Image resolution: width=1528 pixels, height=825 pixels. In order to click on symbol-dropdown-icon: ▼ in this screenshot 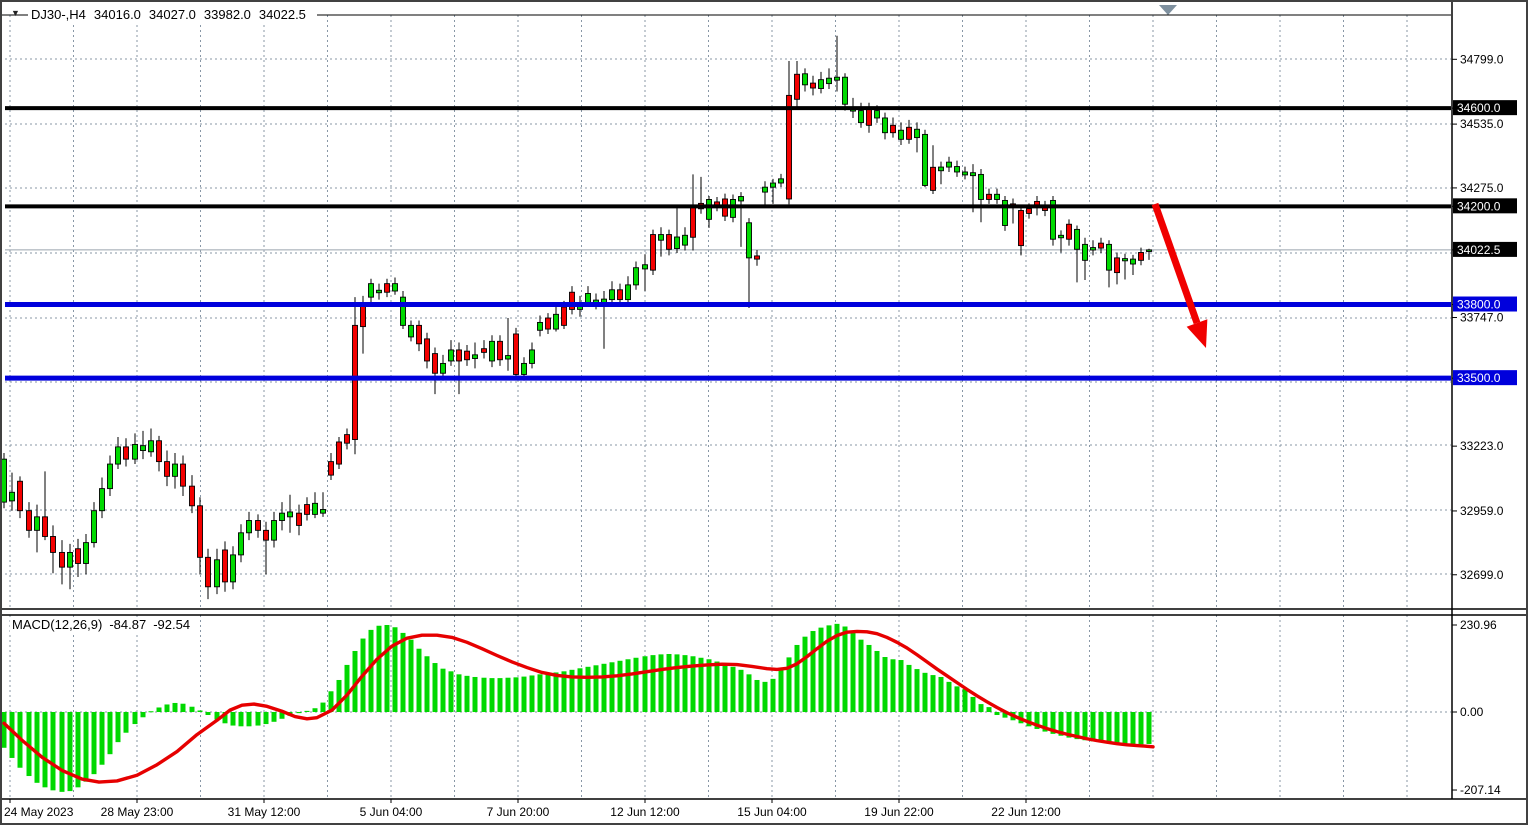, I will do `click(15, 13)`.